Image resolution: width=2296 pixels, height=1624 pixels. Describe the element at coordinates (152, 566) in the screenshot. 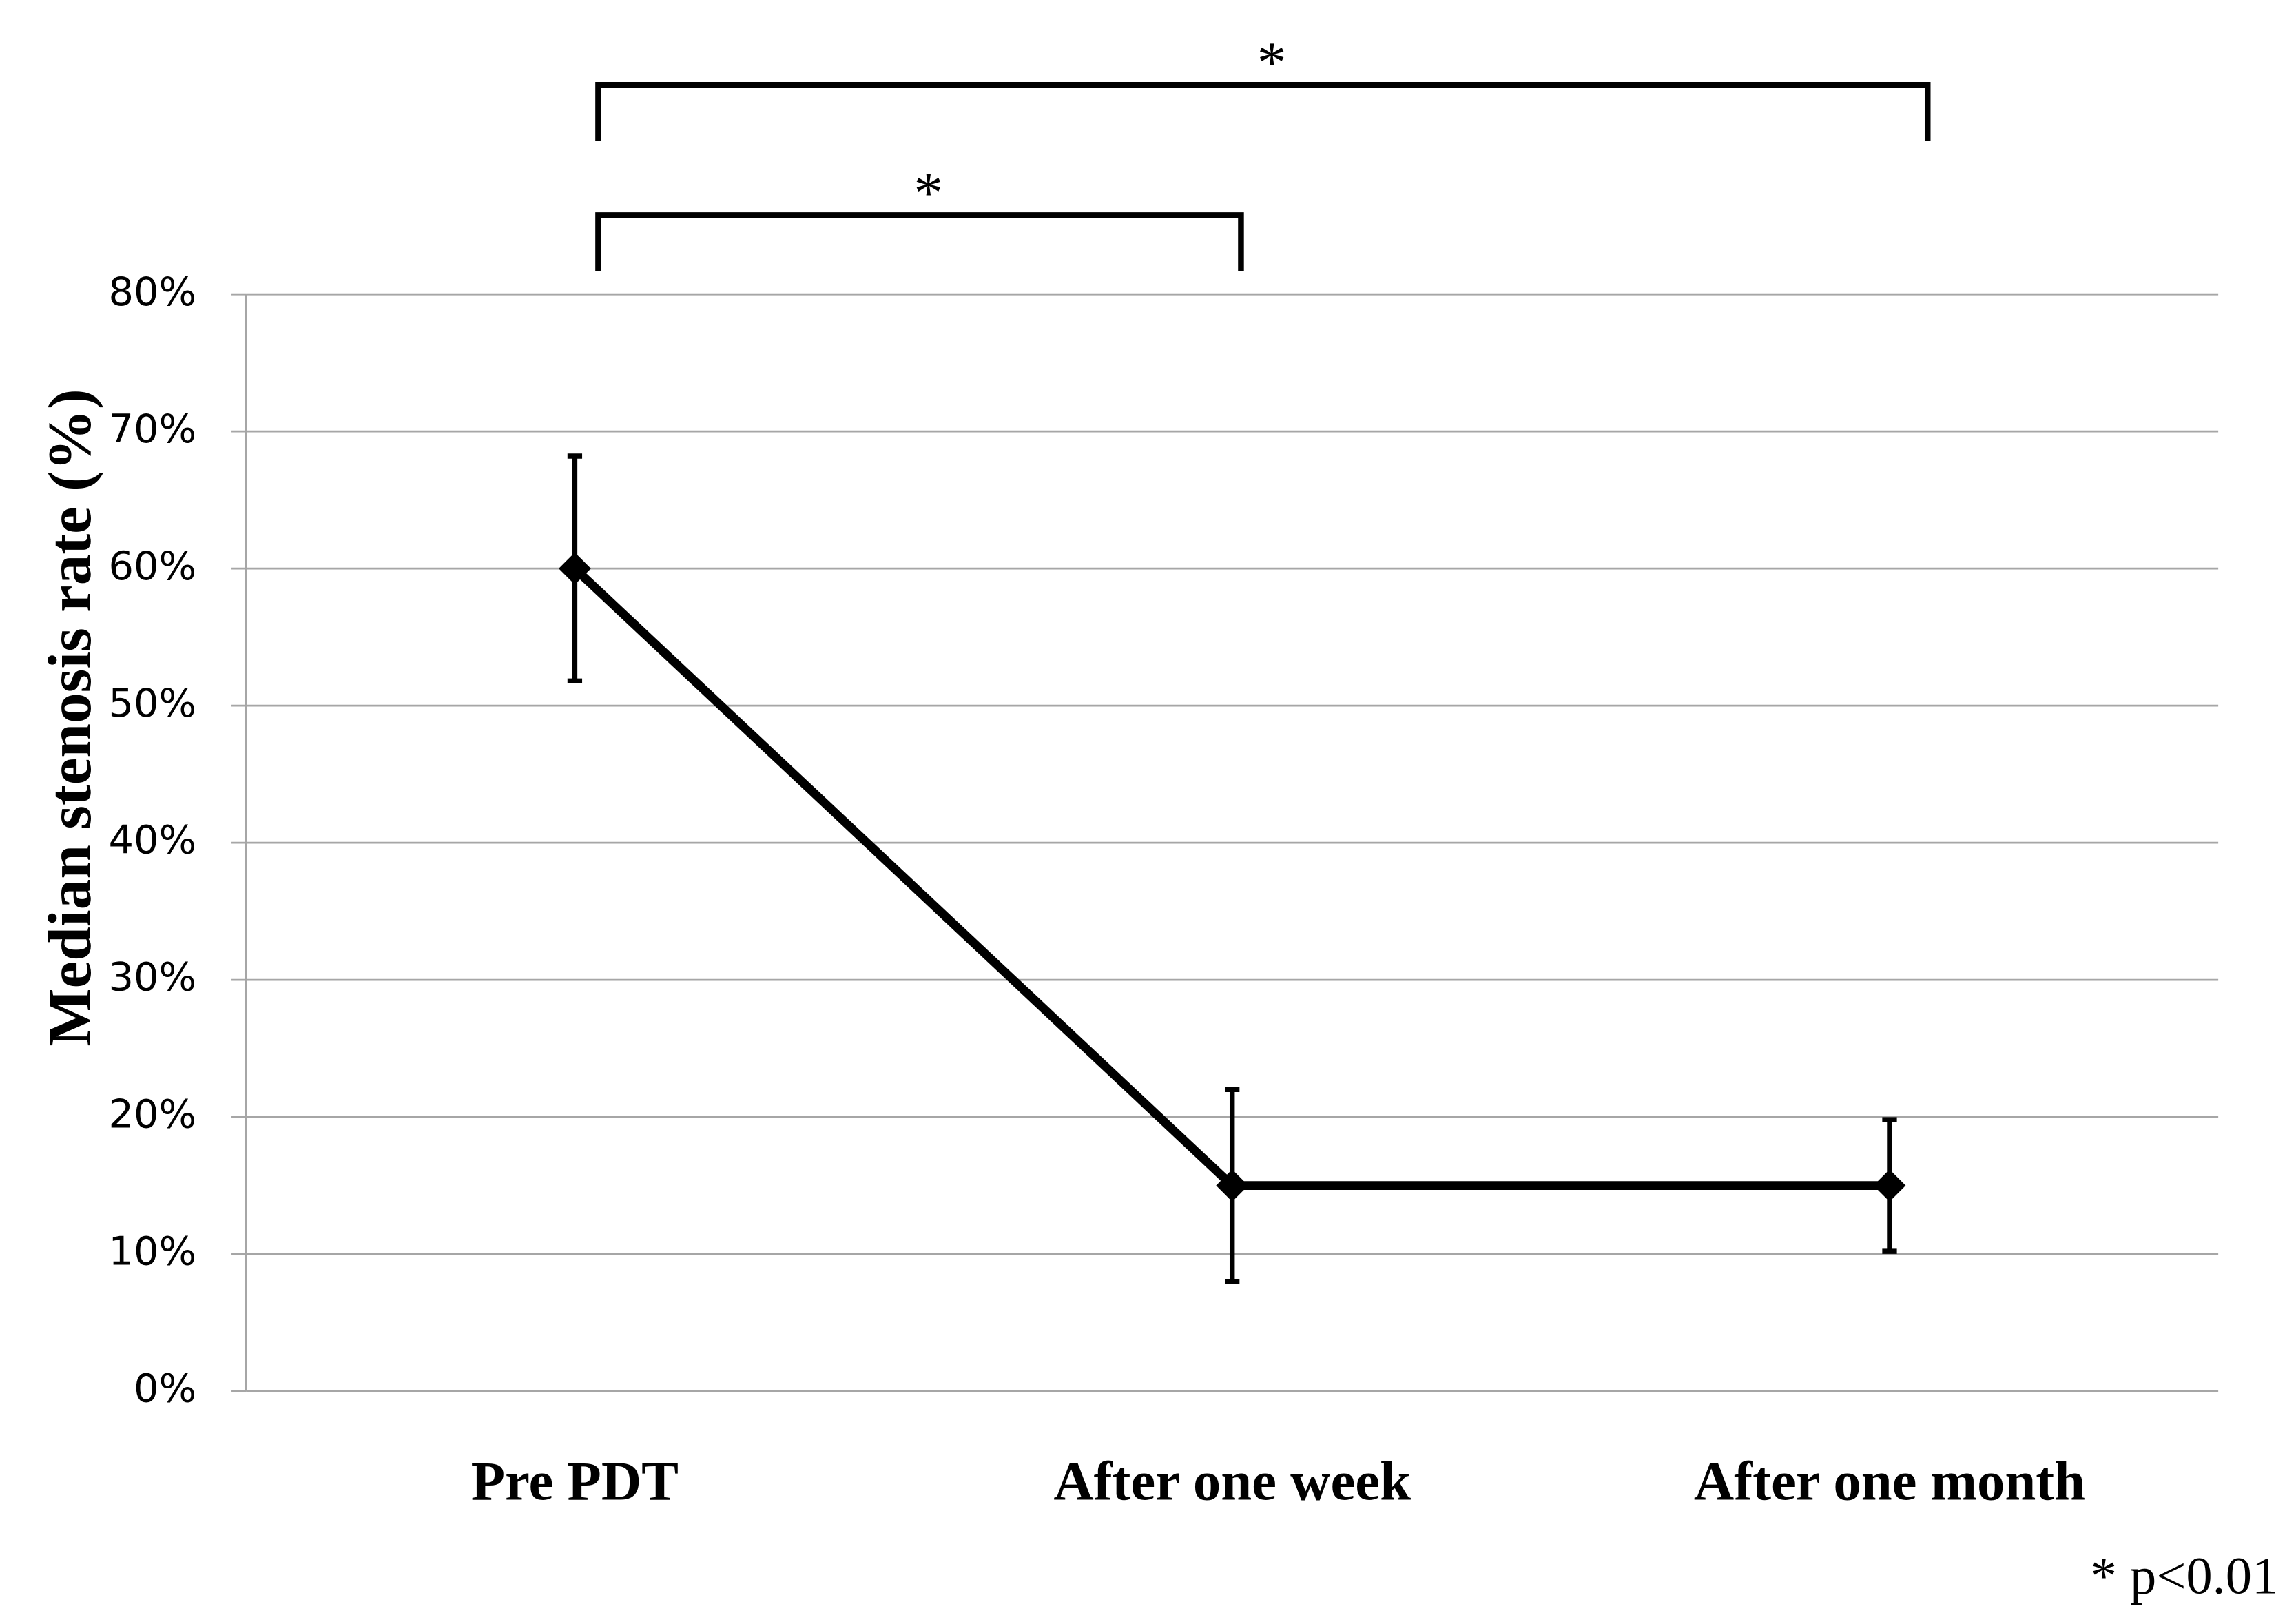

I see `y-tick-label: 60%` at that location.